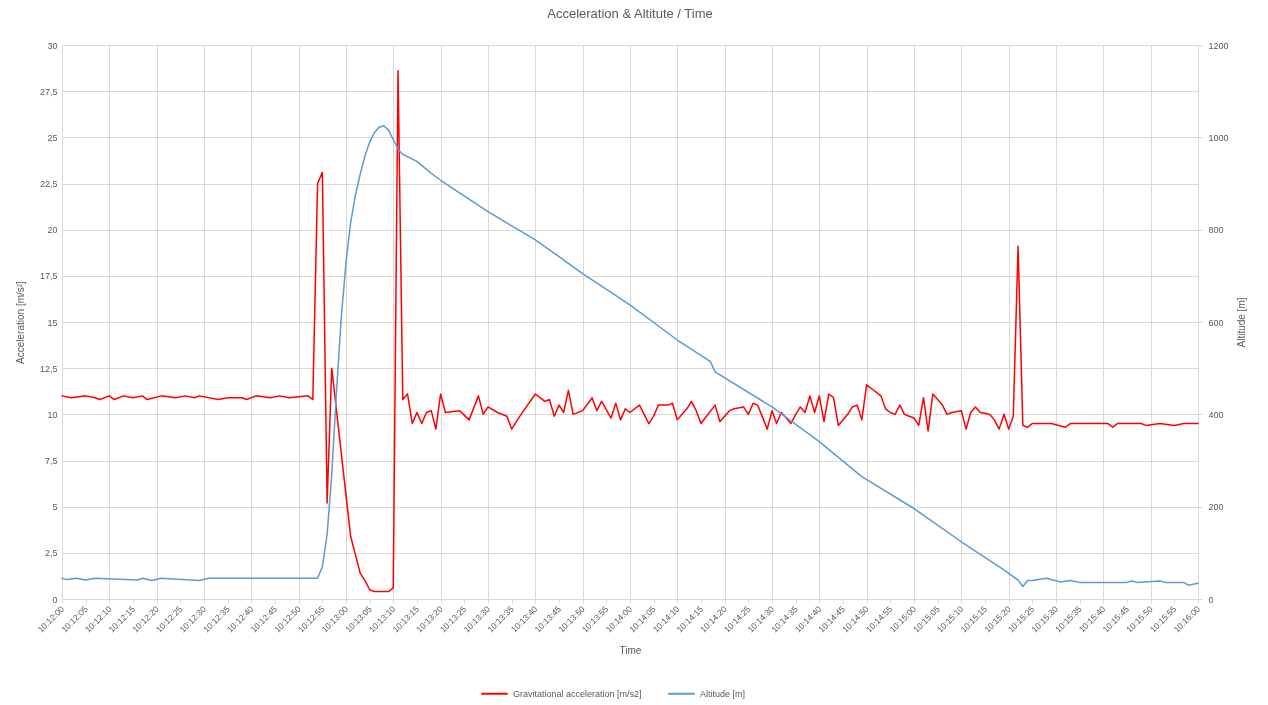 The height and width of the screenshot is (705, 1268). Describe the element at coordinates (1216, 507) in the screenshot. I see `y2-tick-label: 200` at that location.